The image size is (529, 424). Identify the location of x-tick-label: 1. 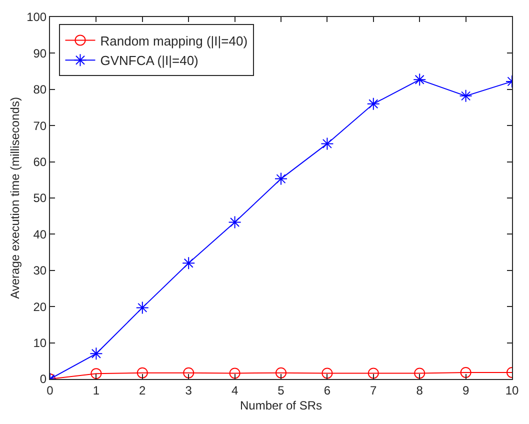
(96, 390).